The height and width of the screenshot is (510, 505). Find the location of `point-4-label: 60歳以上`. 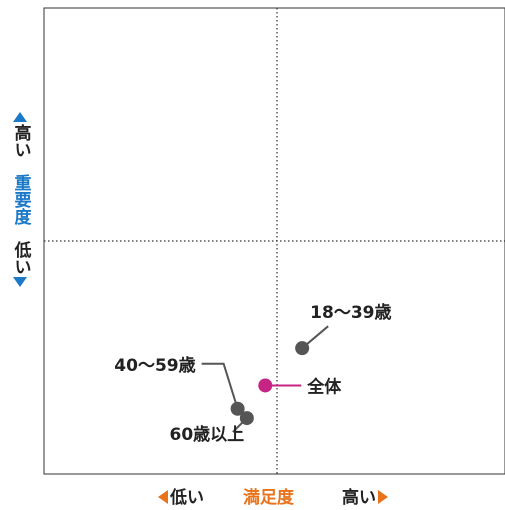

point-4-label: 60歳以上 is located at coordinates (207, 434).